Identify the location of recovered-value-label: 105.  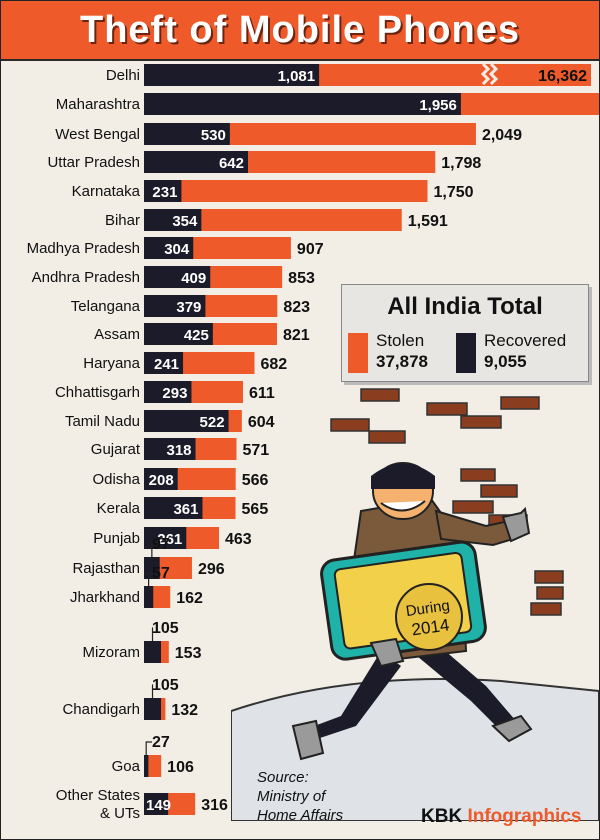
(165, 685).